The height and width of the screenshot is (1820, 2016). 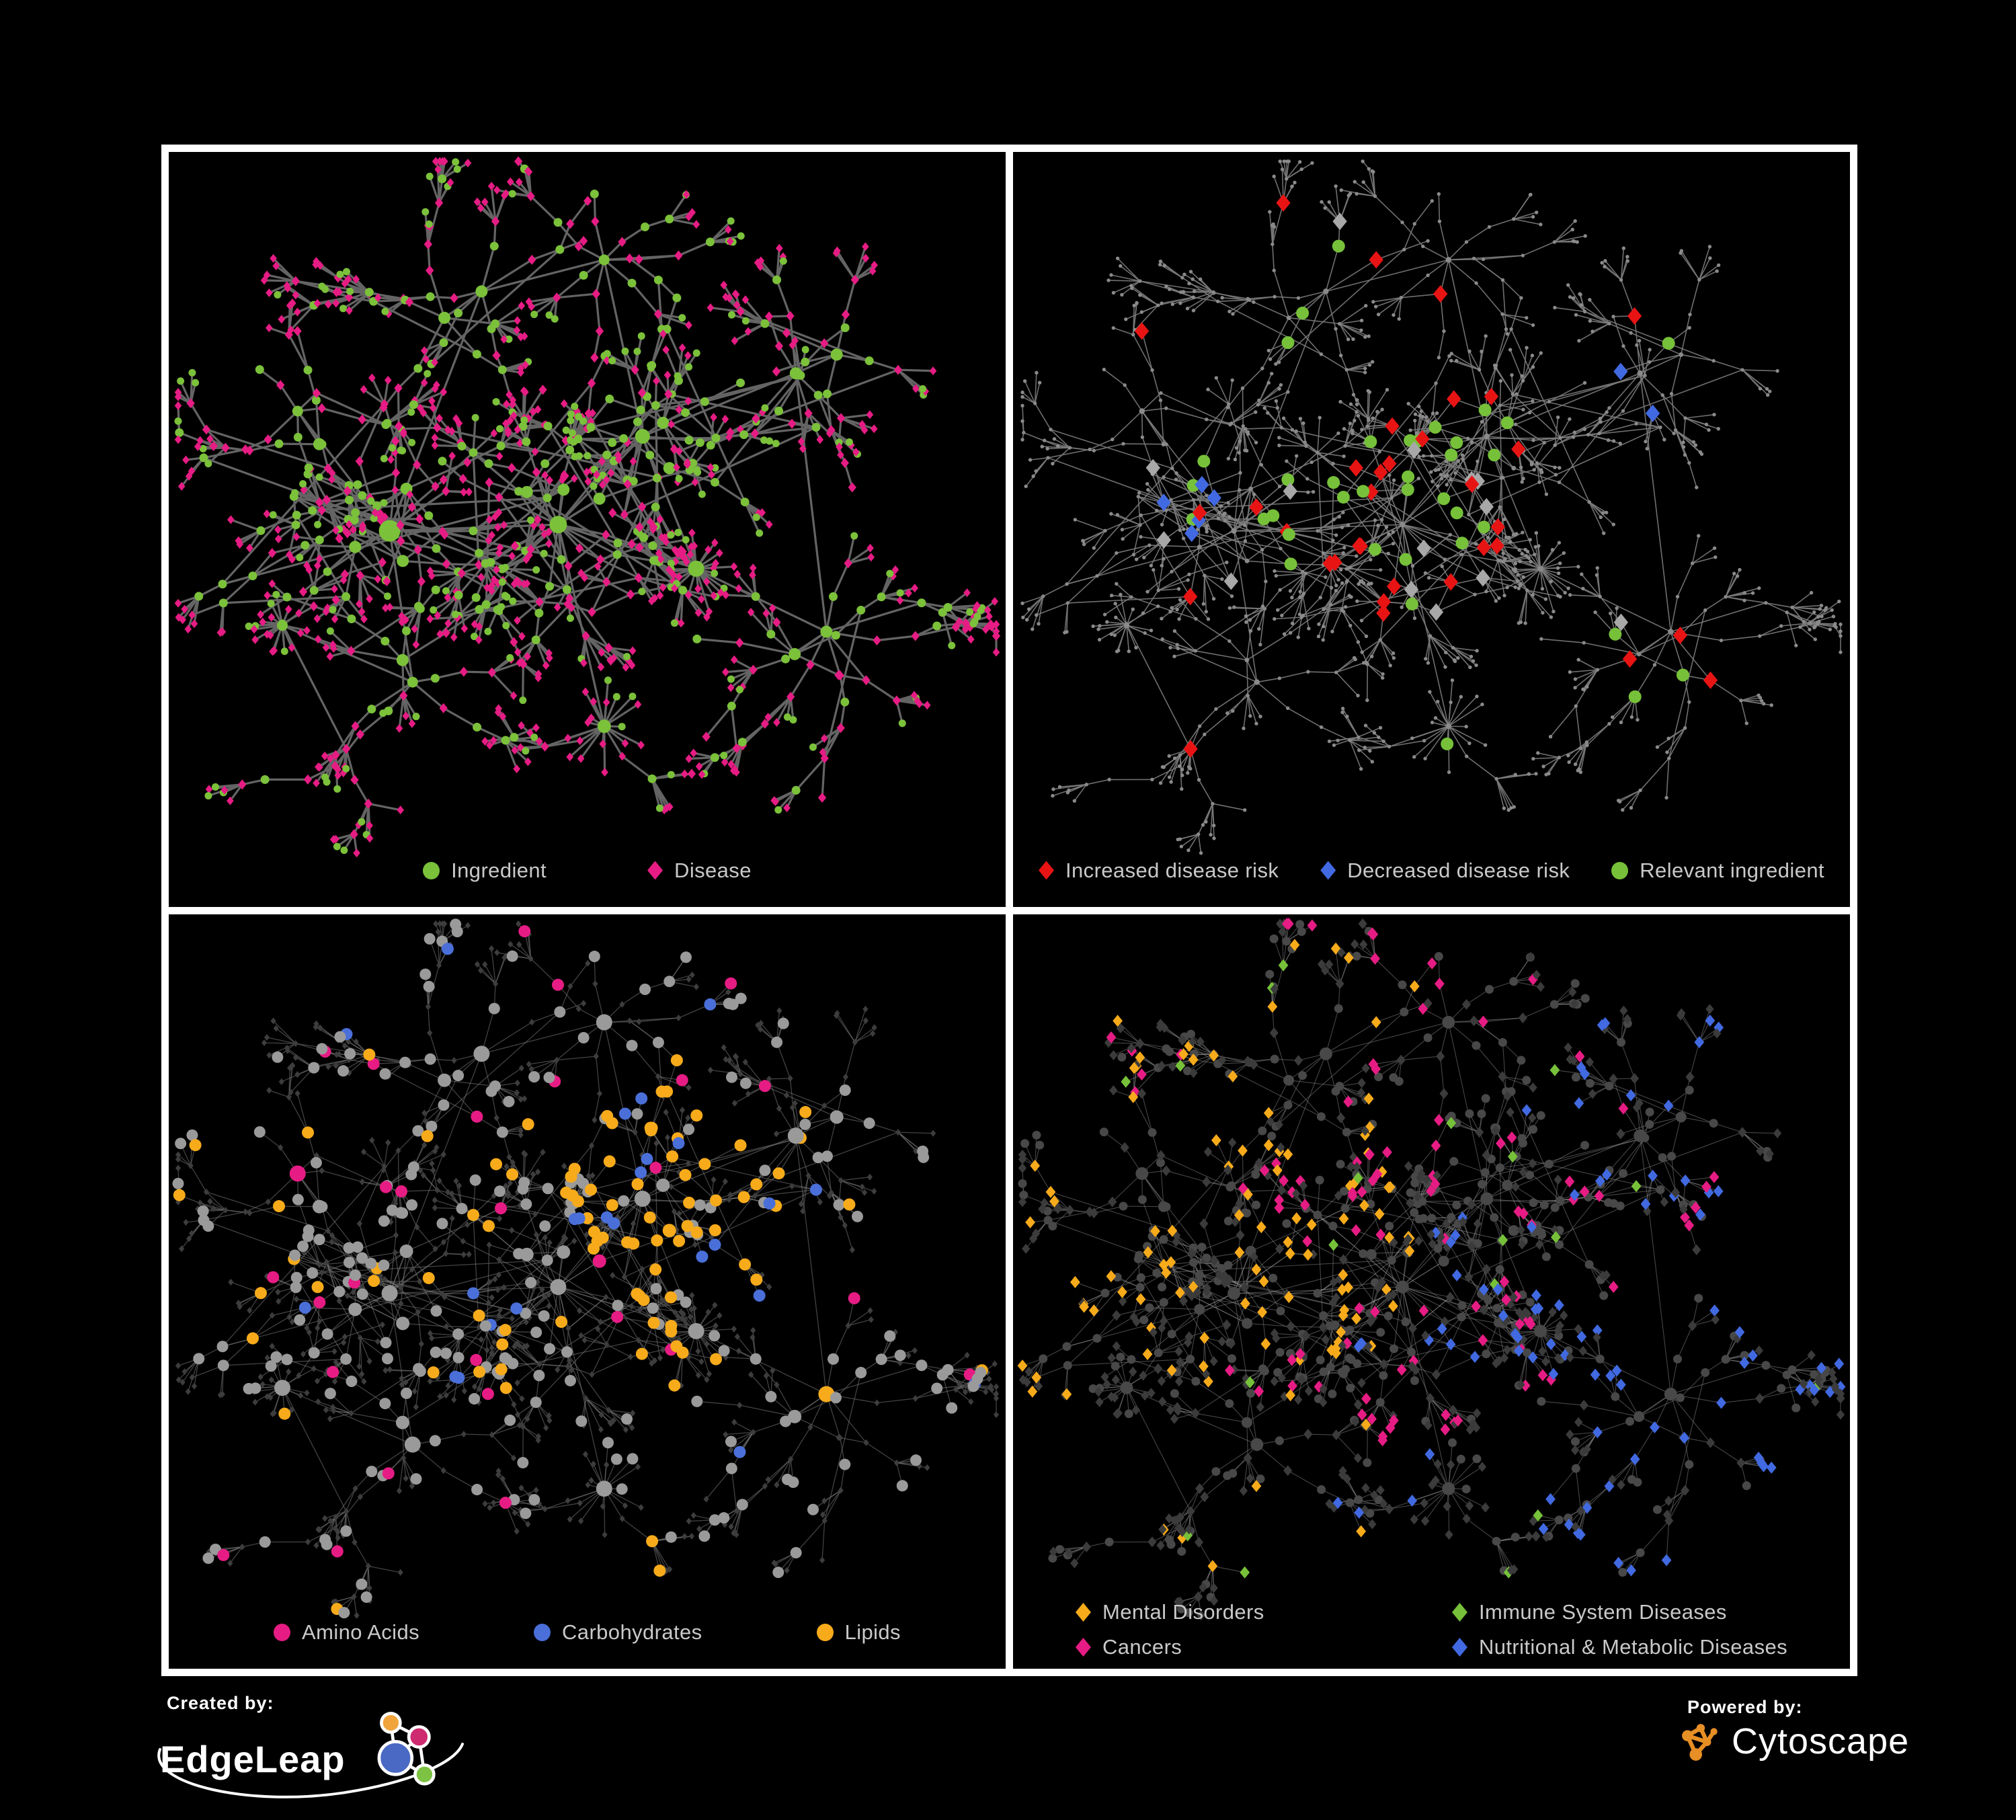 I want to click on increased-risk-diamond-icon, so click(x=1047, y=870).